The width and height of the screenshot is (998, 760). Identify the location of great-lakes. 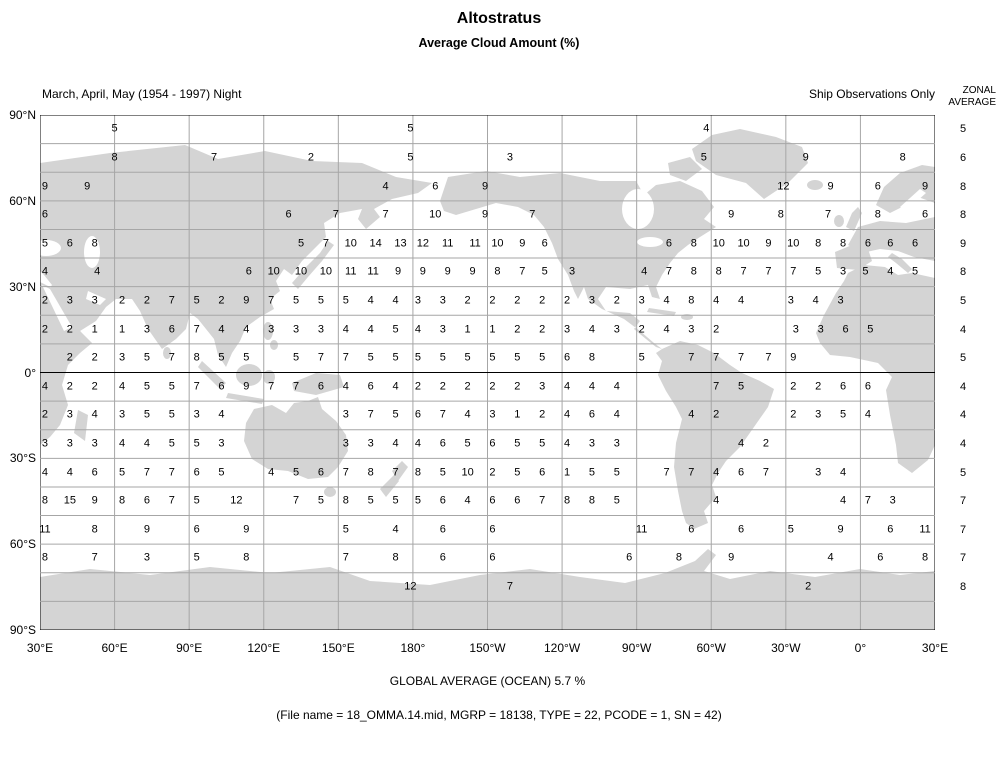
(650, 242).